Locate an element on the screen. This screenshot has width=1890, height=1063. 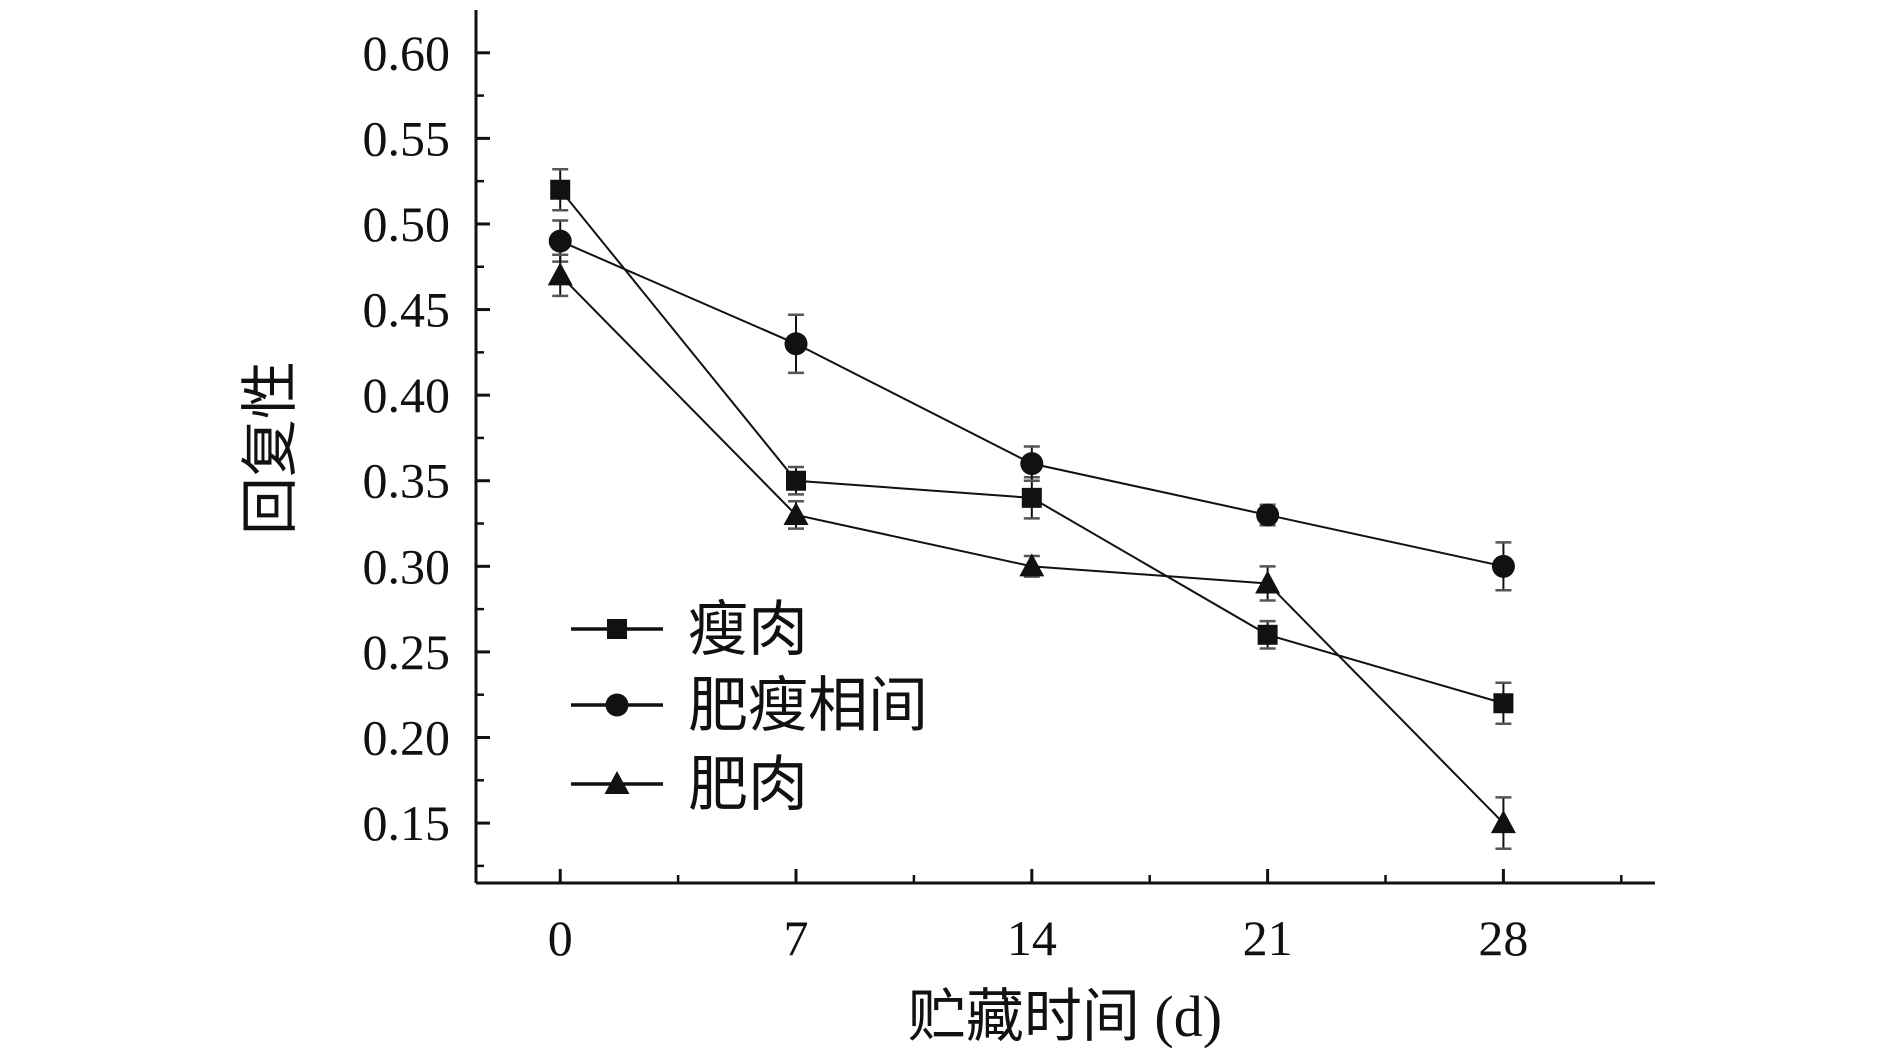
y-tick-label: 0.35 is located at coordinates (407, 481).